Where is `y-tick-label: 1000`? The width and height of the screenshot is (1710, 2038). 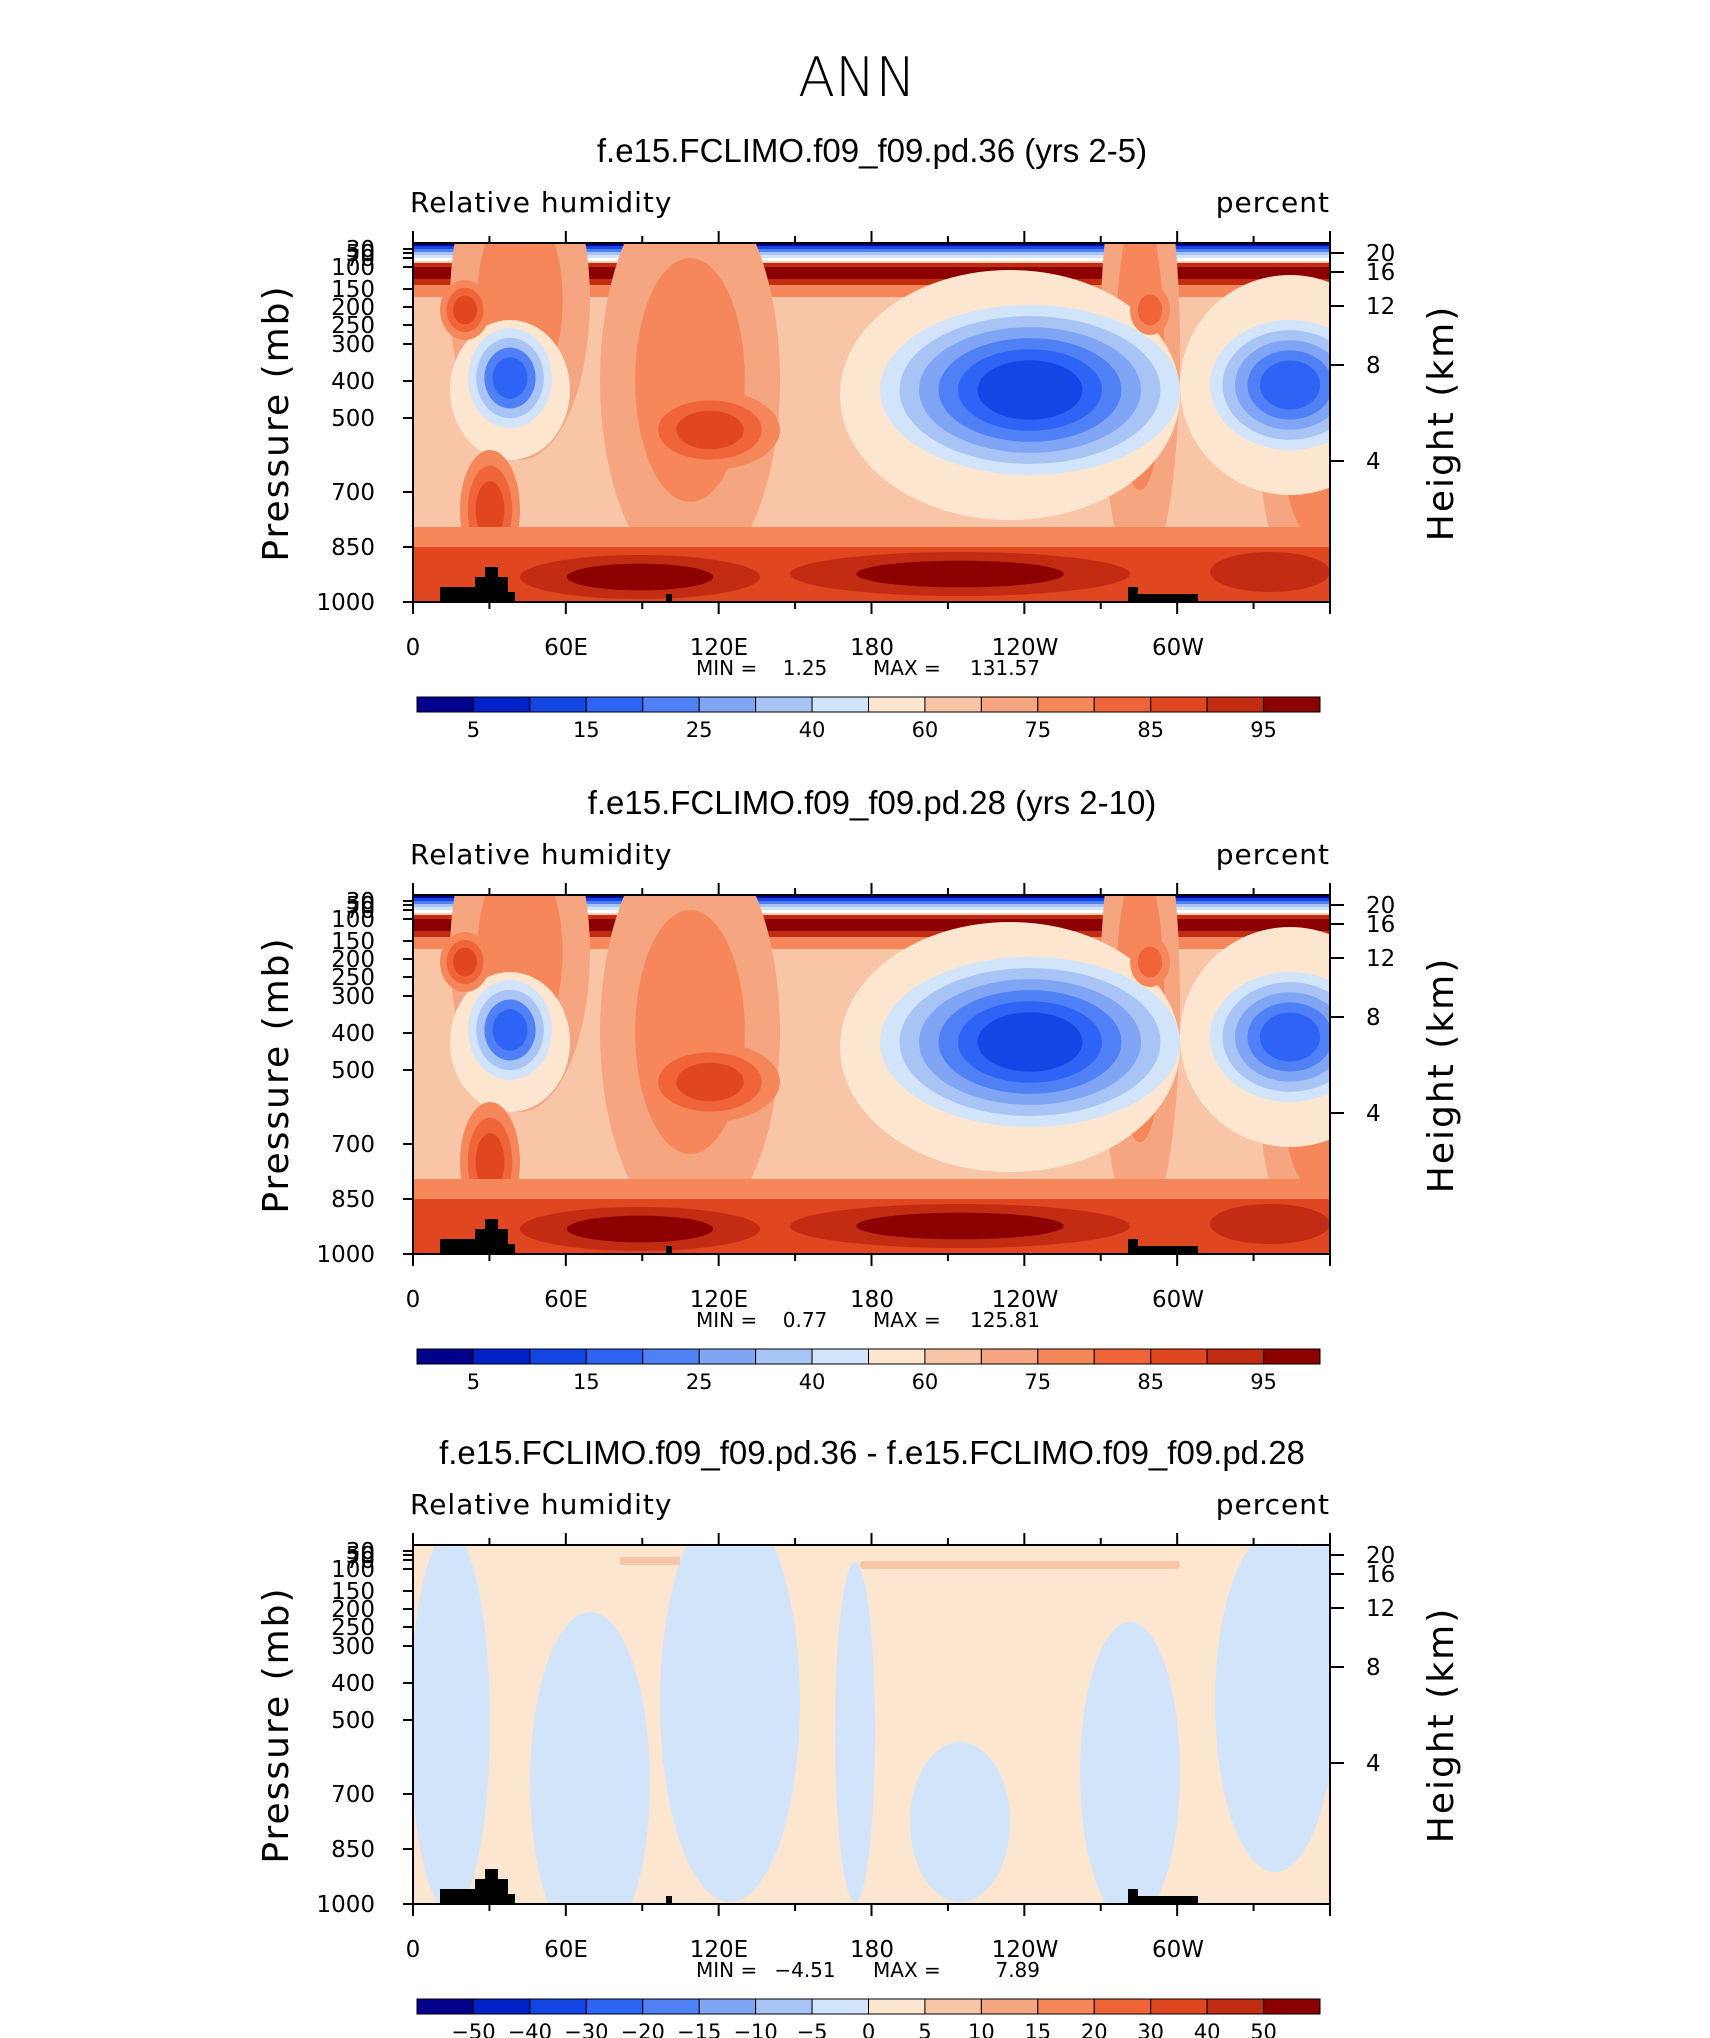
y-tick-label: 1000 is located at coordinates (345, 1905).